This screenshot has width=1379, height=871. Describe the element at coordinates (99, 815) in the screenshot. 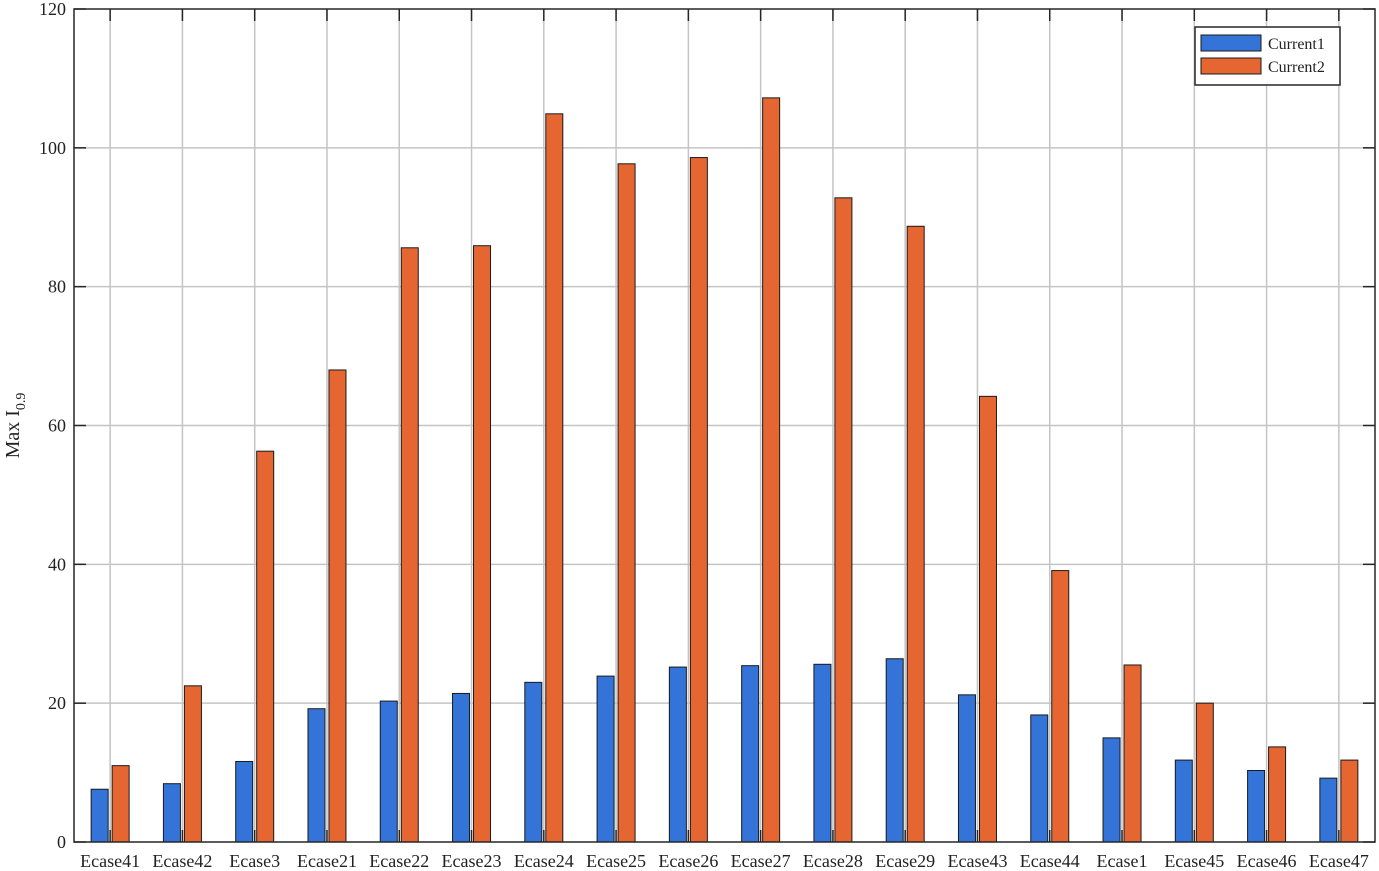

I see `bar-current1-ecase41` at that location.